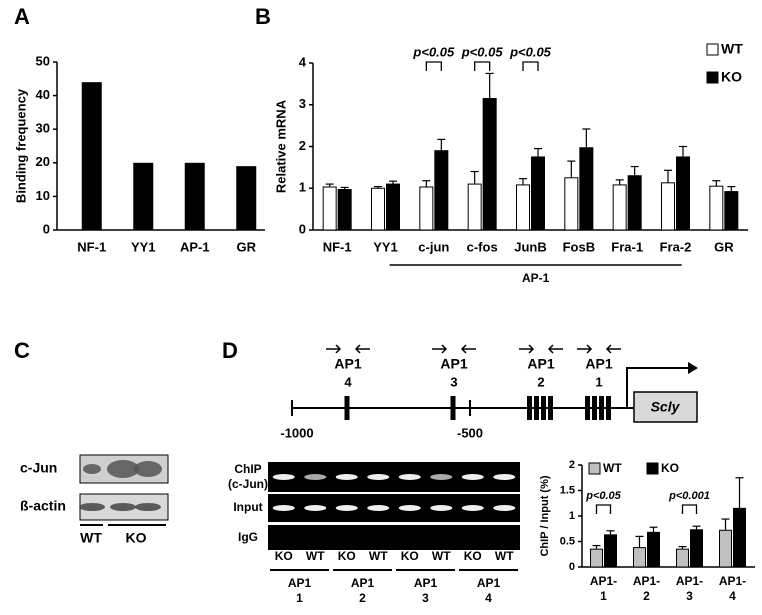 This screenshot has width=762, height=615. What do you see at coordinates (598, 381) in the screenshot?
I see `site-number: 1` at bounding box center [598, 381].